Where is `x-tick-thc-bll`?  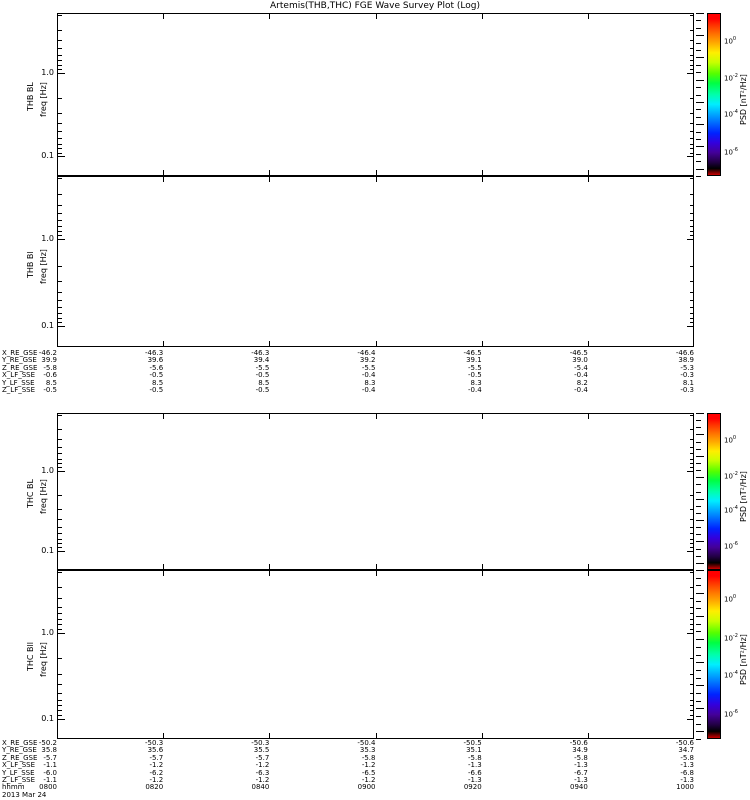
x-tick-thc-bll is located at coordinates (163, 573).